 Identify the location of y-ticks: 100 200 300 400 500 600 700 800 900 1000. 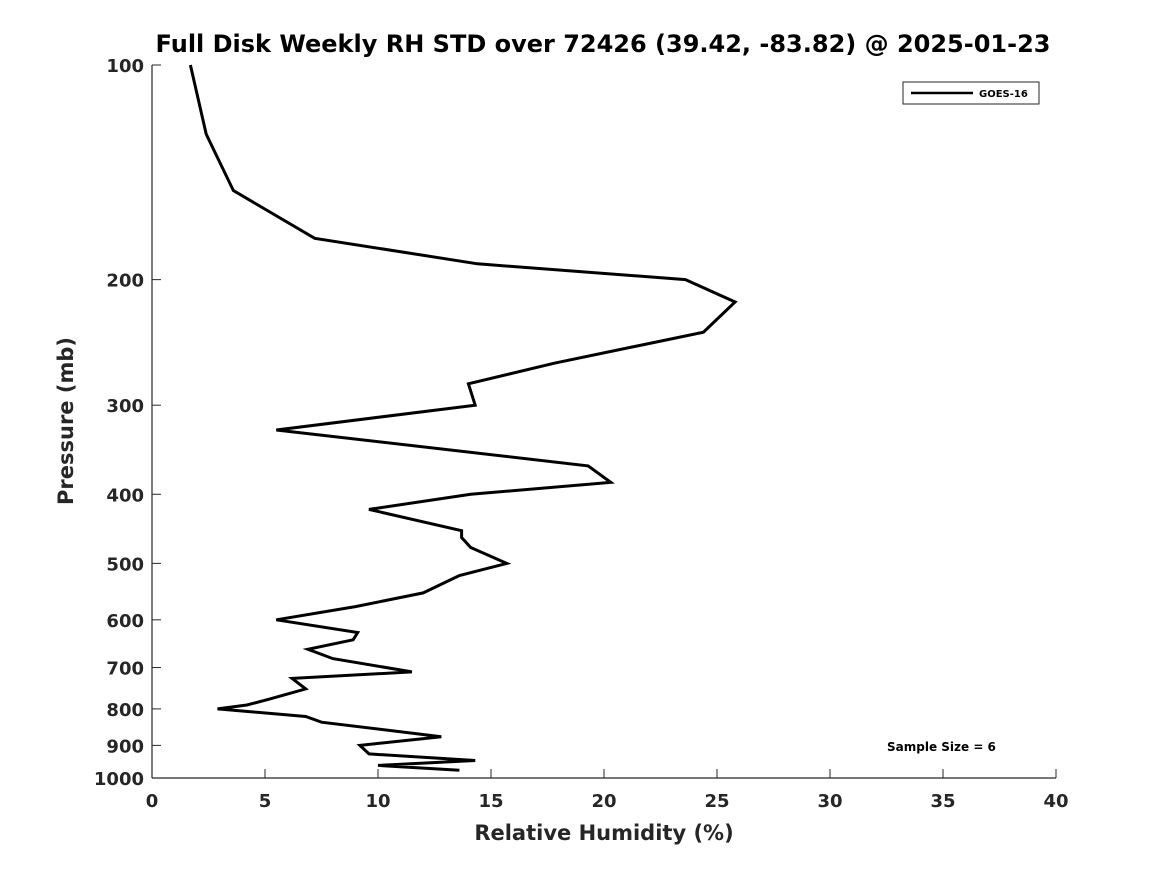
(127, 423).